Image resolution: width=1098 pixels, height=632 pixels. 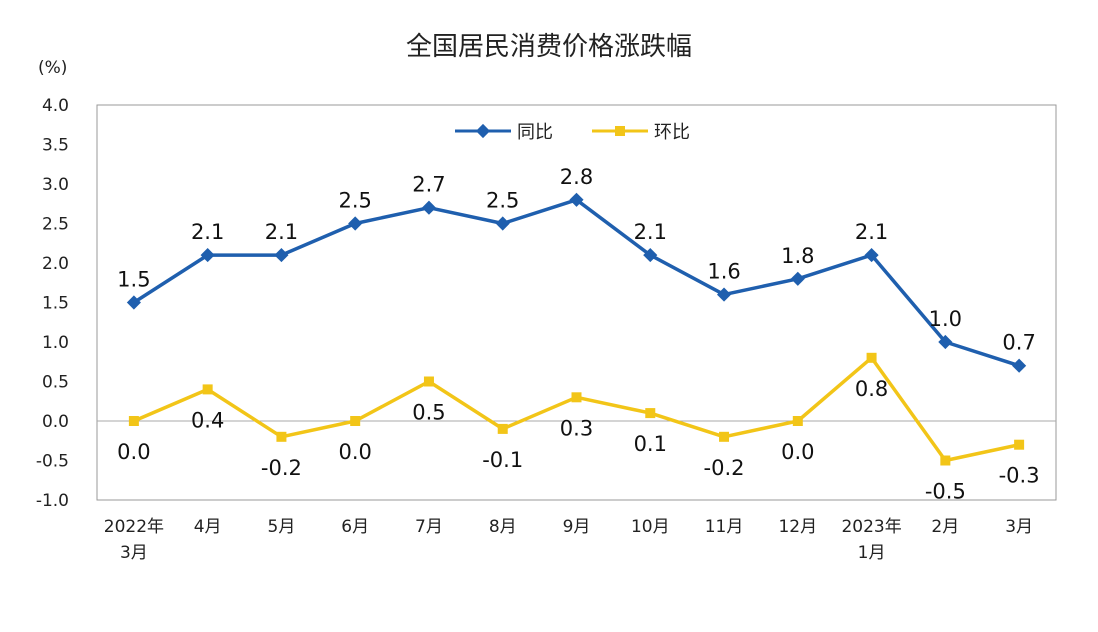 I want to click on chart-title: 全国居民消费价格涨跌幅, so click(x=548, y=47).